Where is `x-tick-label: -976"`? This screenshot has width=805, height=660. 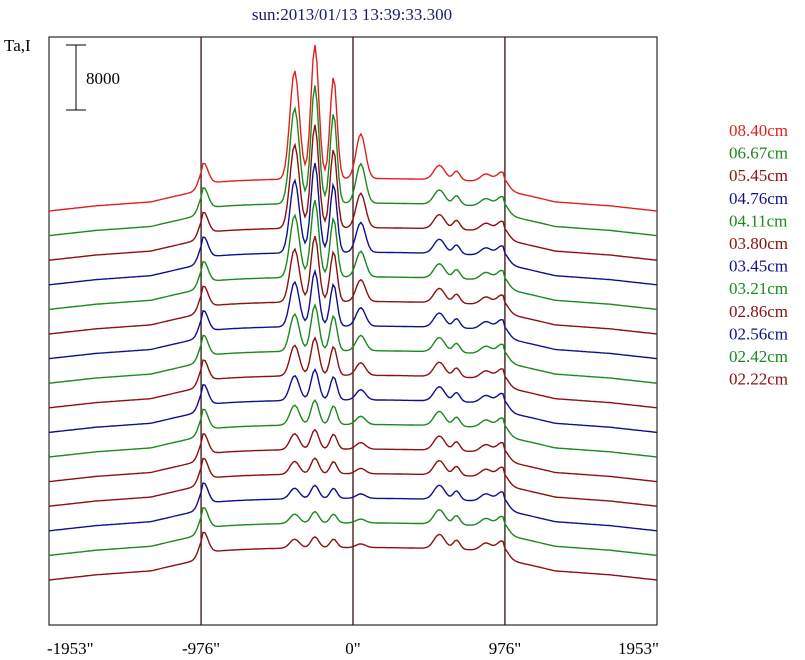
x-tick-label: -976" is located at coordinates (201, 648).